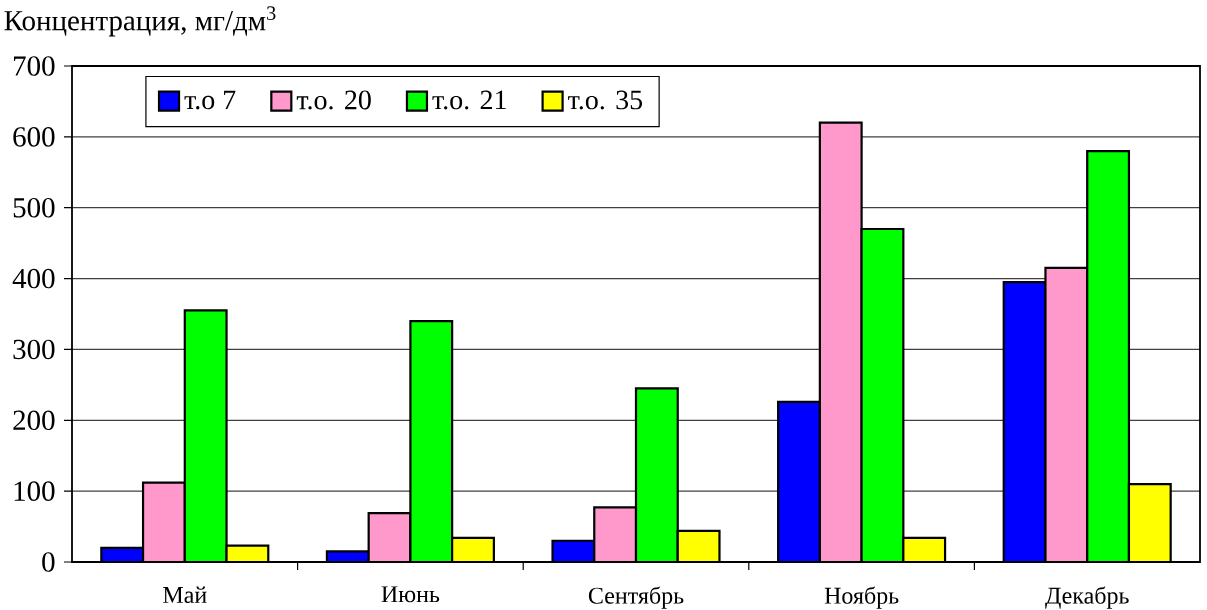 This screenshot has height=610, width=1207. What do you see at coordinates (333, 100) in the screenshot?
I see `legend-label: т.о. 20` at bounding box center [333, 100].